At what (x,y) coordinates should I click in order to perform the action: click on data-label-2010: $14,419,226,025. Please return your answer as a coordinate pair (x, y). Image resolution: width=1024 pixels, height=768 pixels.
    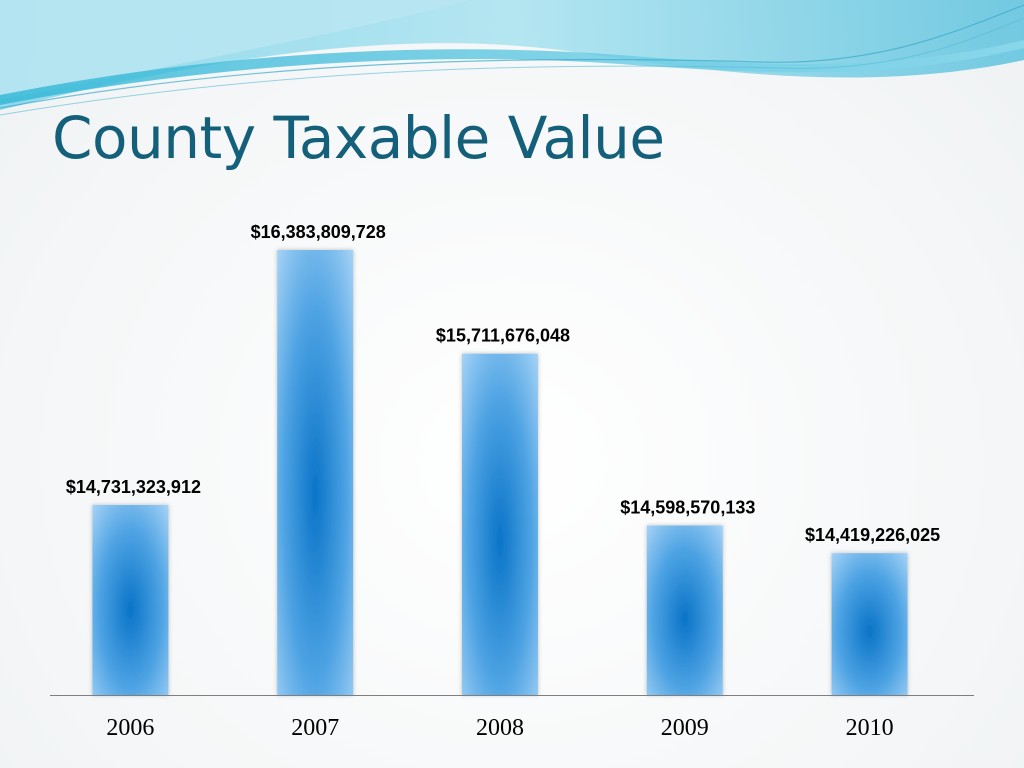
    Looking at the image, I should click on (872, 535).